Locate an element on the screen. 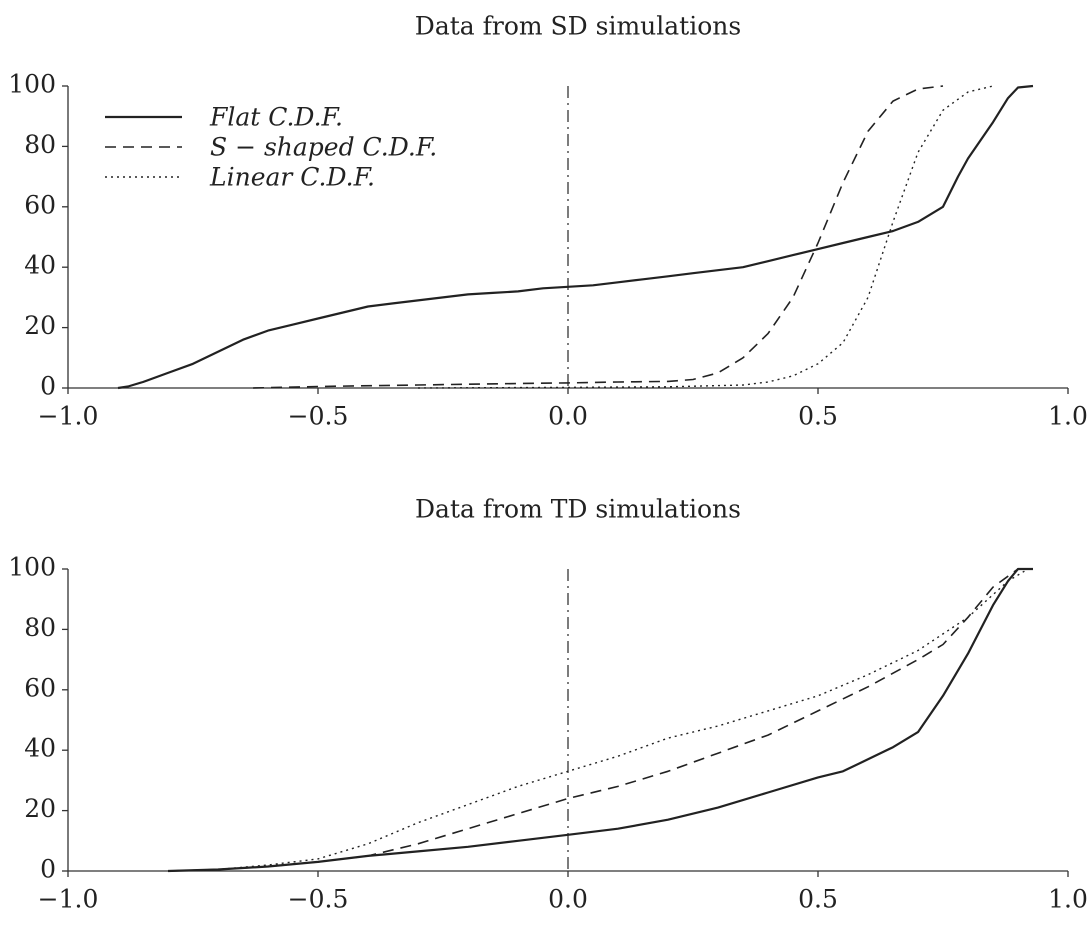 The image size is (1090, 925). chart-title: Data from SD simulations is located at coordinates (578, 26).